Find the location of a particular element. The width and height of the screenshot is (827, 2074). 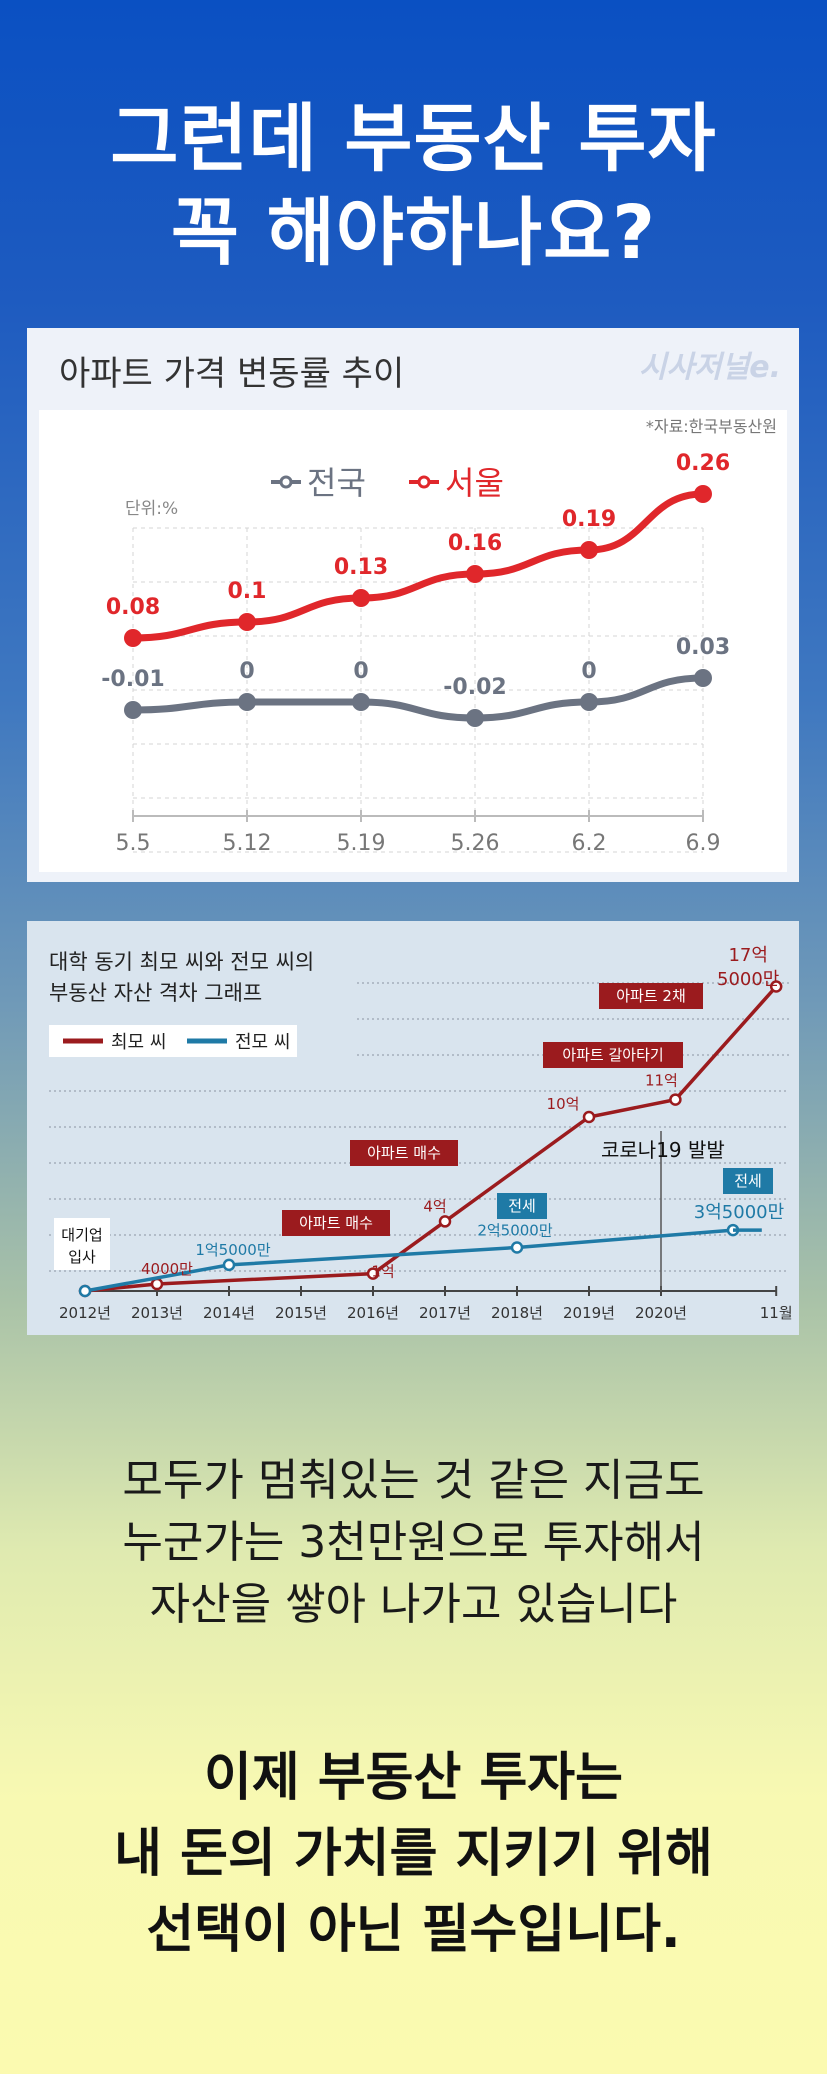

x-tick-label: 6.9 is located at coordinates (703, 843).